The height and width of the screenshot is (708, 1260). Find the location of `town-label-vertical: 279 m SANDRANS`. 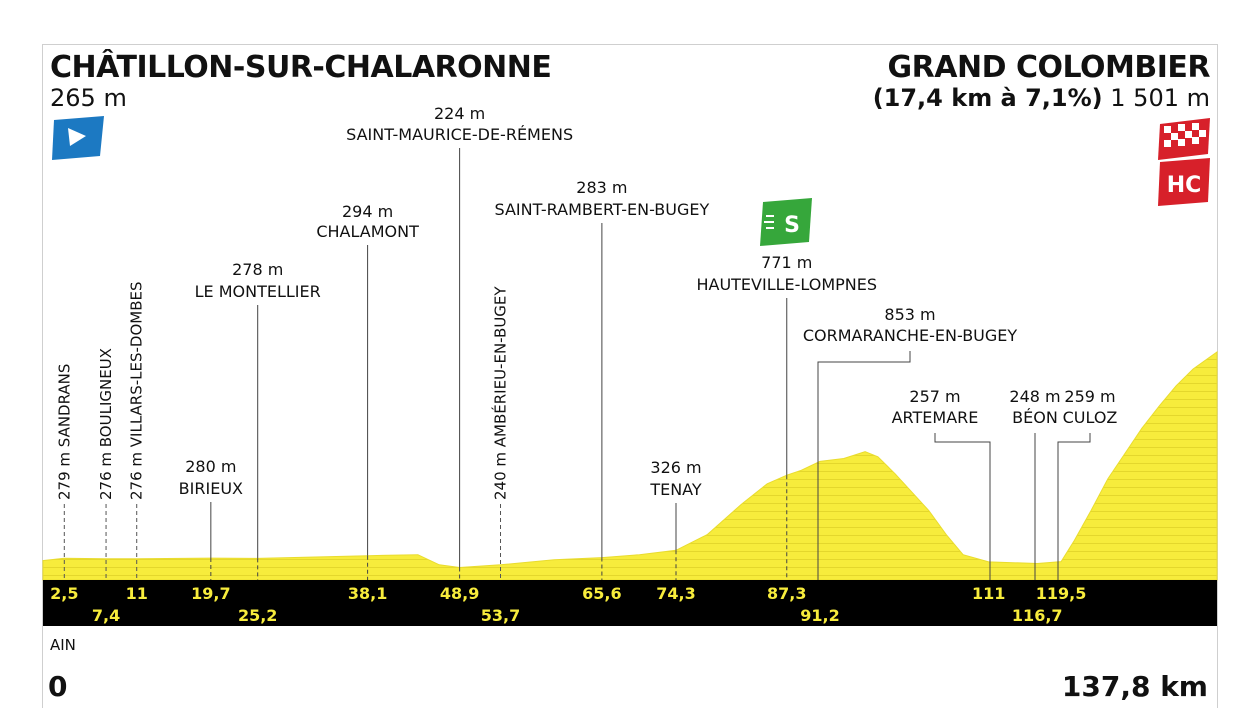

town-label-vertical: 279 m SANDRANS is located at coordinates (64, 432).